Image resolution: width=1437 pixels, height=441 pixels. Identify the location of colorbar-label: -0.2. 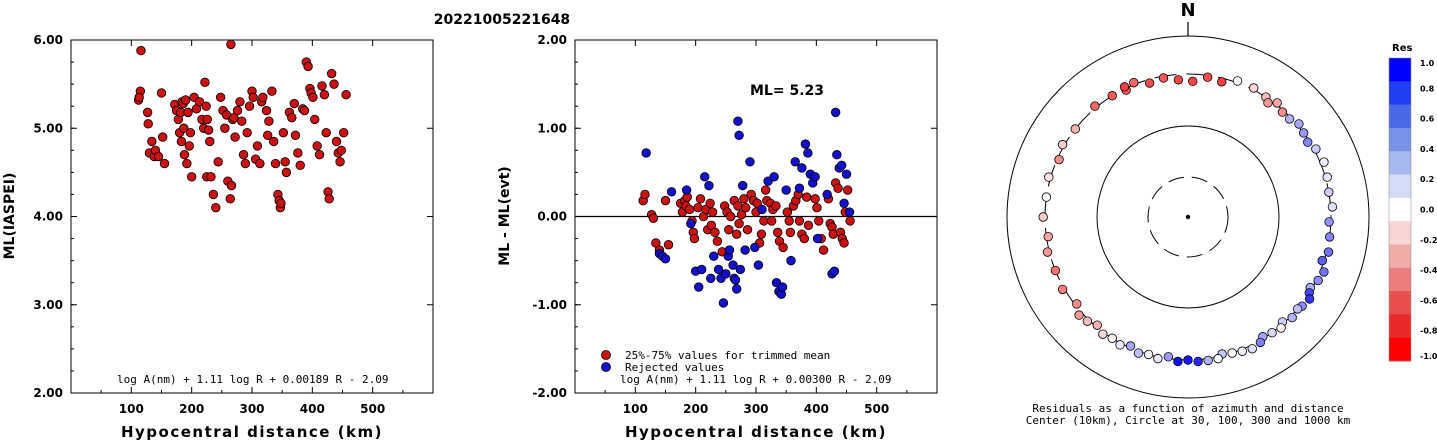
(1428, 240).